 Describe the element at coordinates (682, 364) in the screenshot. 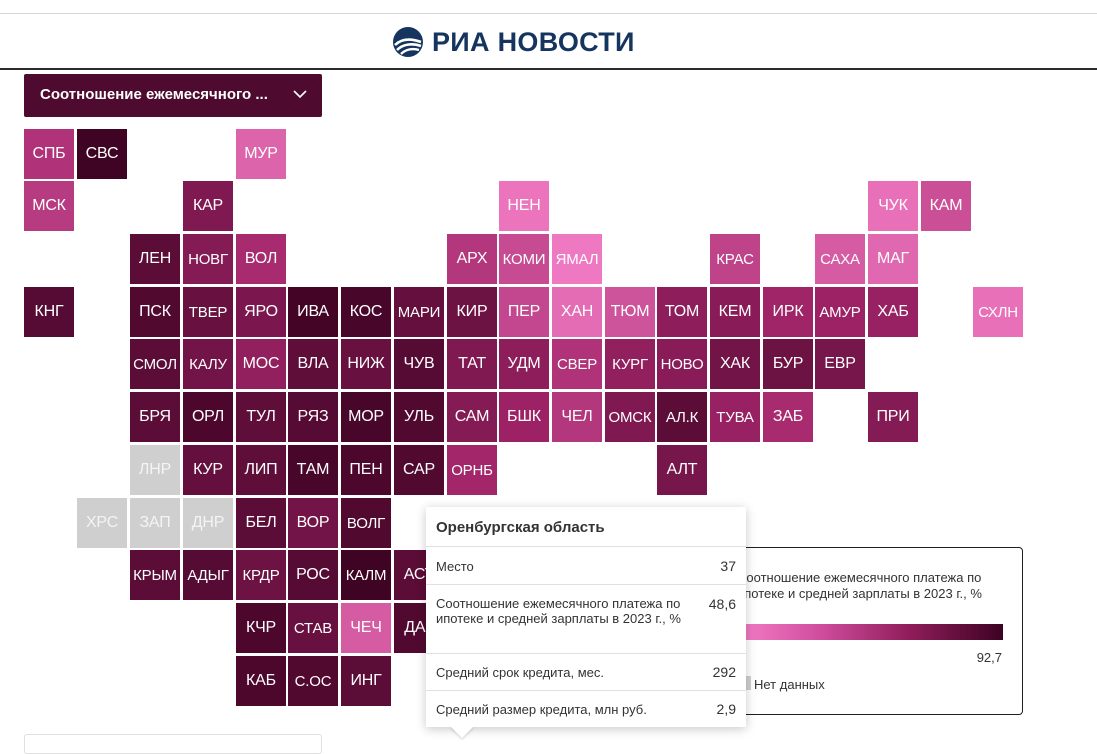

I see `region-tile: НОВО` at that location.